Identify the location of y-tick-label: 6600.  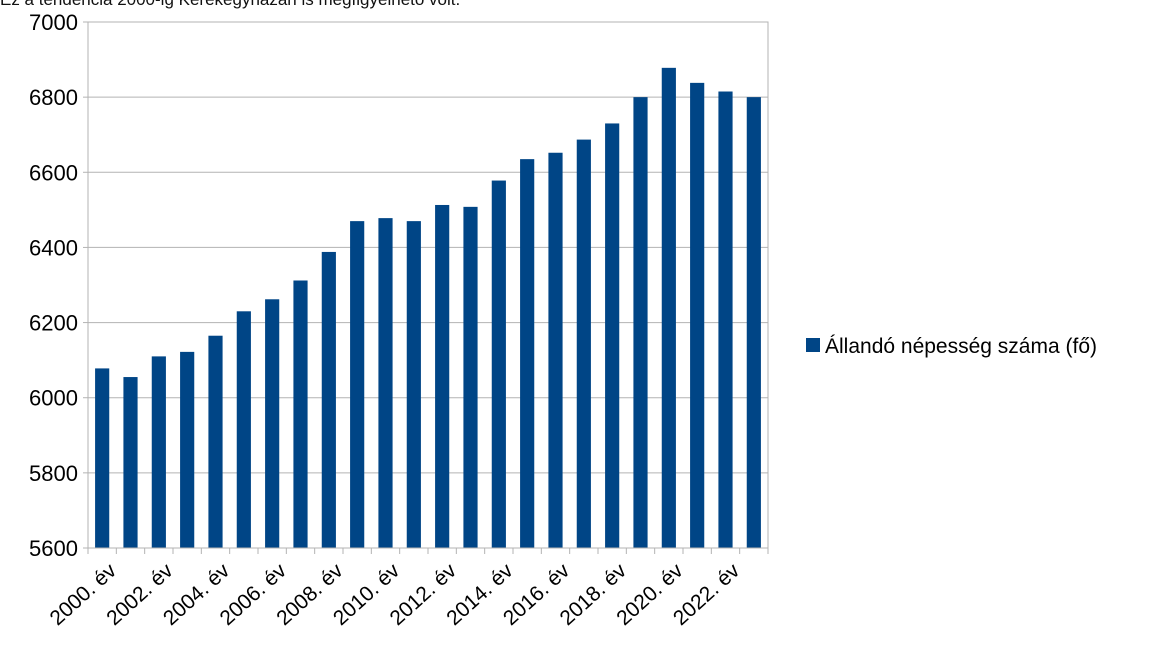
(53, 172).